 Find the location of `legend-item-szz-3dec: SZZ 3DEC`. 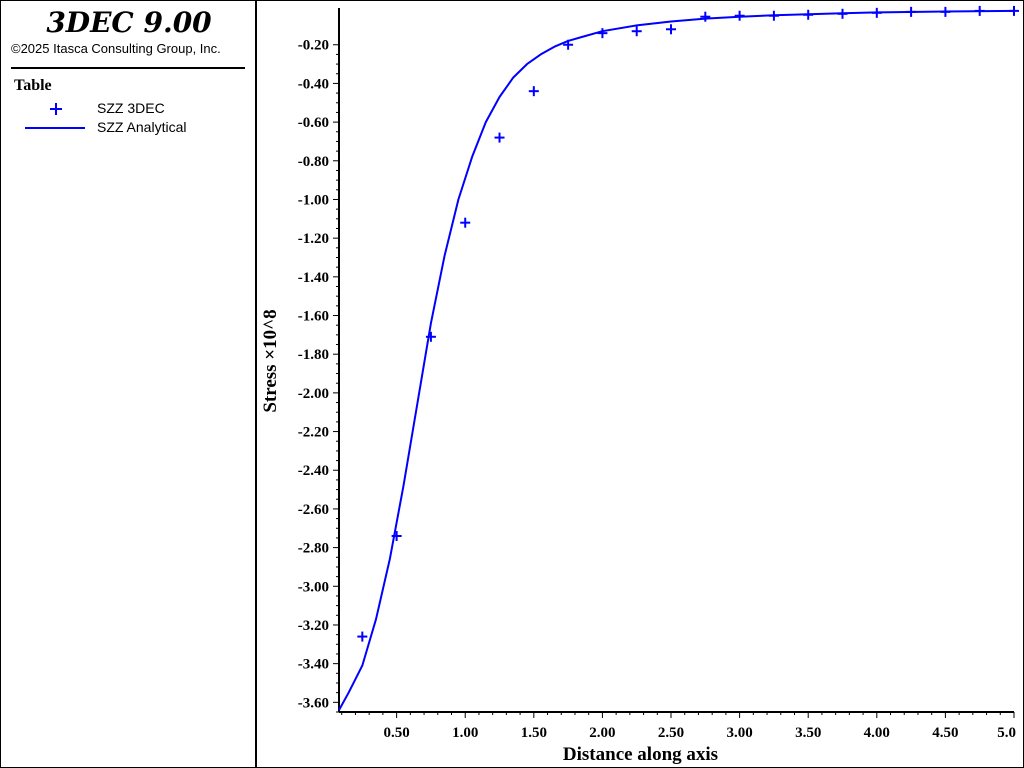

legend-item-szz-3dec: SZZ 3DEC is located at coordinates (133, 109).